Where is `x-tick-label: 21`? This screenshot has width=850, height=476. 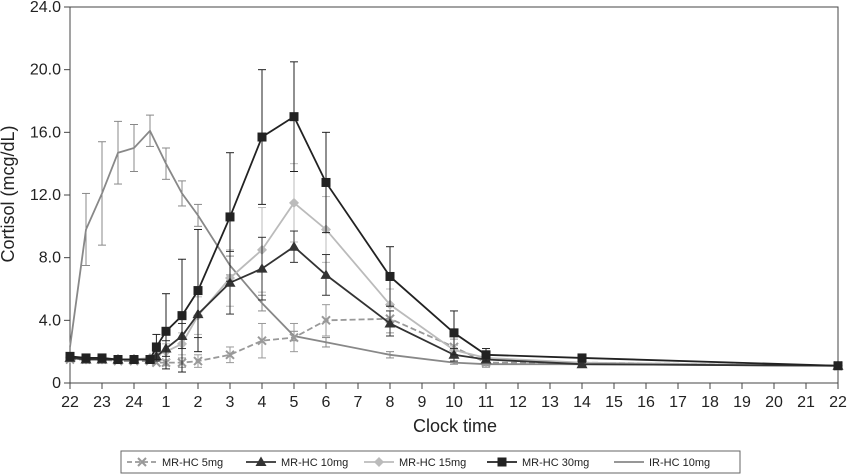
x-tick-label: 21 is located at coordinates (806, 402).